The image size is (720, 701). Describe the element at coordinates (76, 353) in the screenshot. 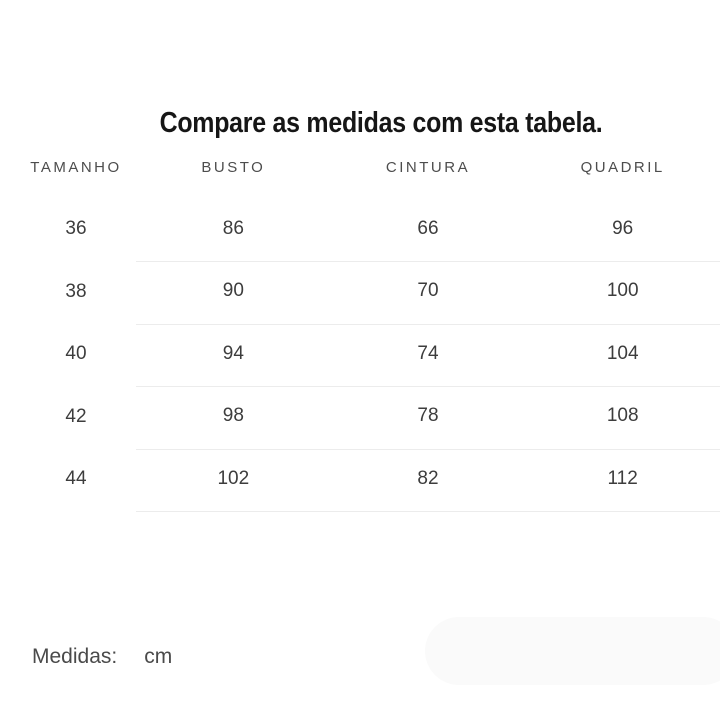

I see `cell-tamanho: 40` at that location.